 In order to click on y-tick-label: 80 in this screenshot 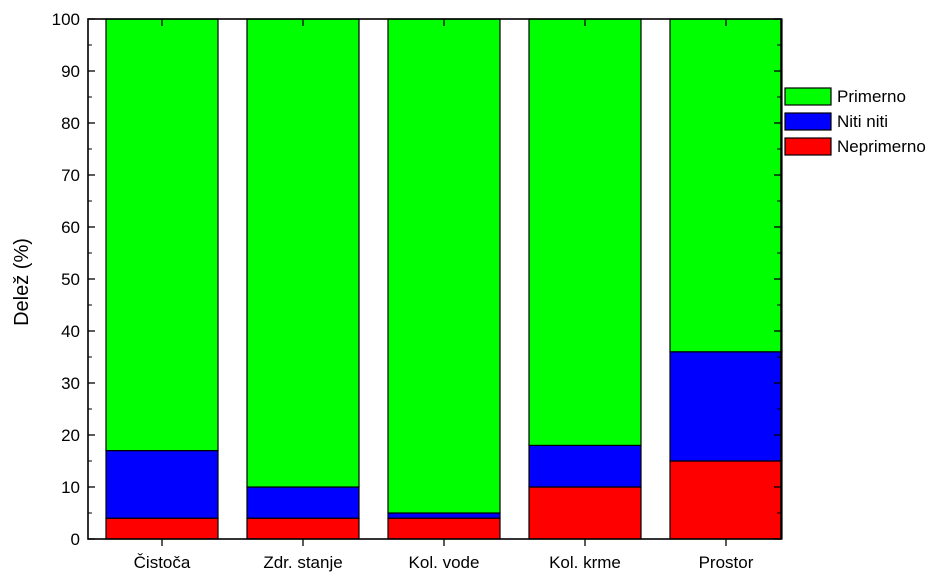, I will do `click(70, 123)`.